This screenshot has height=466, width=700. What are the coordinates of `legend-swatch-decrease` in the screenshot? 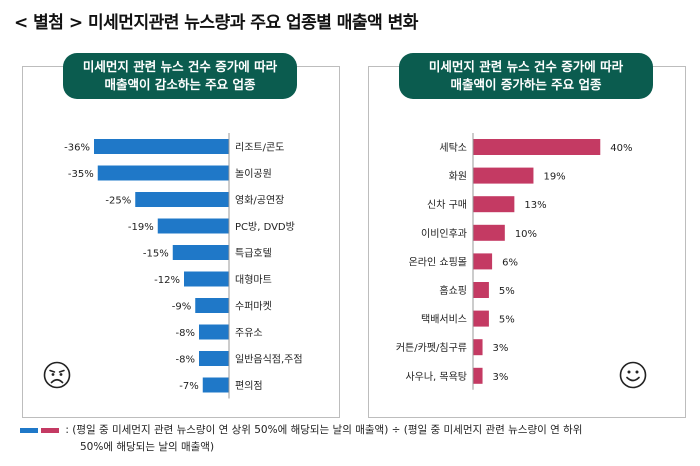 It's located at (29, 430).